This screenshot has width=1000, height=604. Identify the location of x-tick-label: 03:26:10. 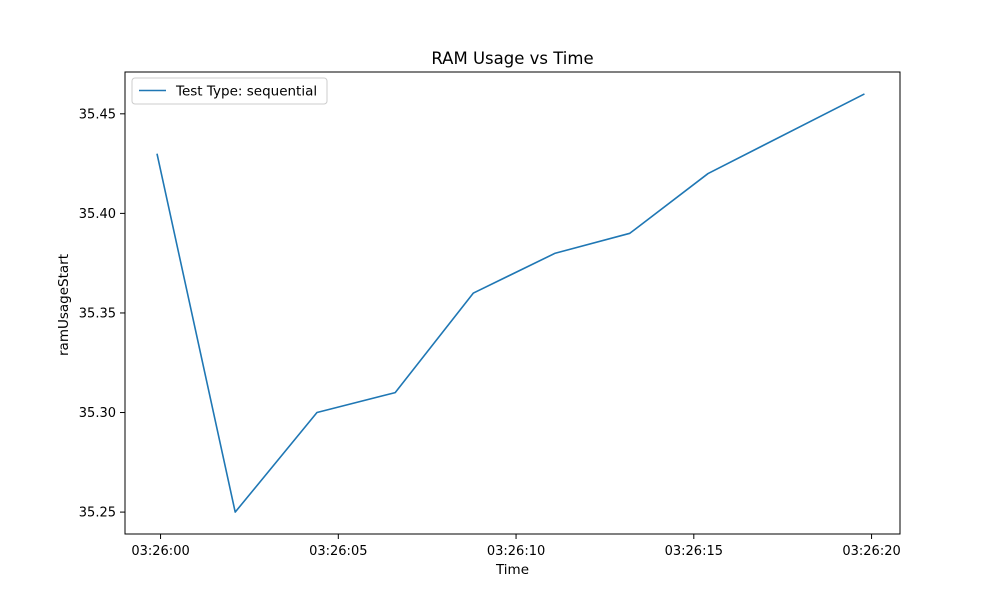
(516, 551).